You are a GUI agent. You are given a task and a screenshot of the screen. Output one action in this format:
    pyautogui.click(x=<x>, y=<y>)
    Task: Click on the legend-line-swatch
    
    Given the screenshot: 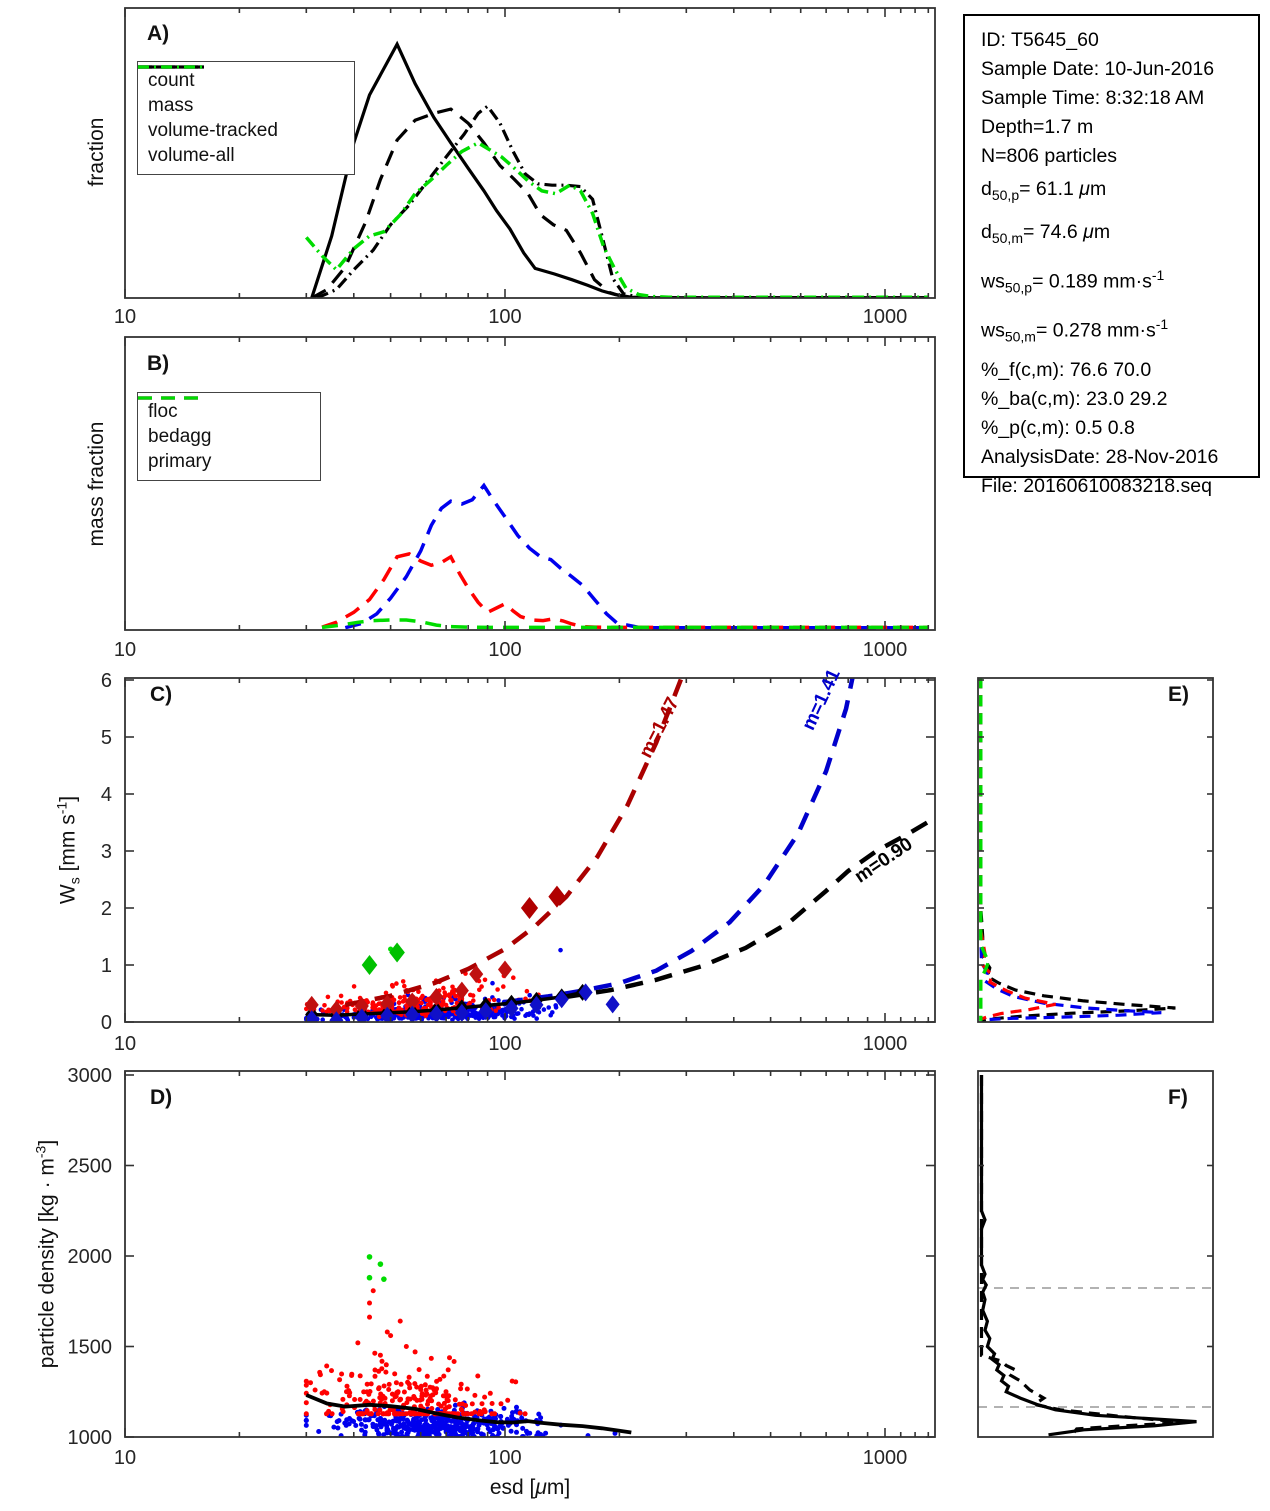 What is the action you would take?
    pyautogui.click(x=171, y=67)
    